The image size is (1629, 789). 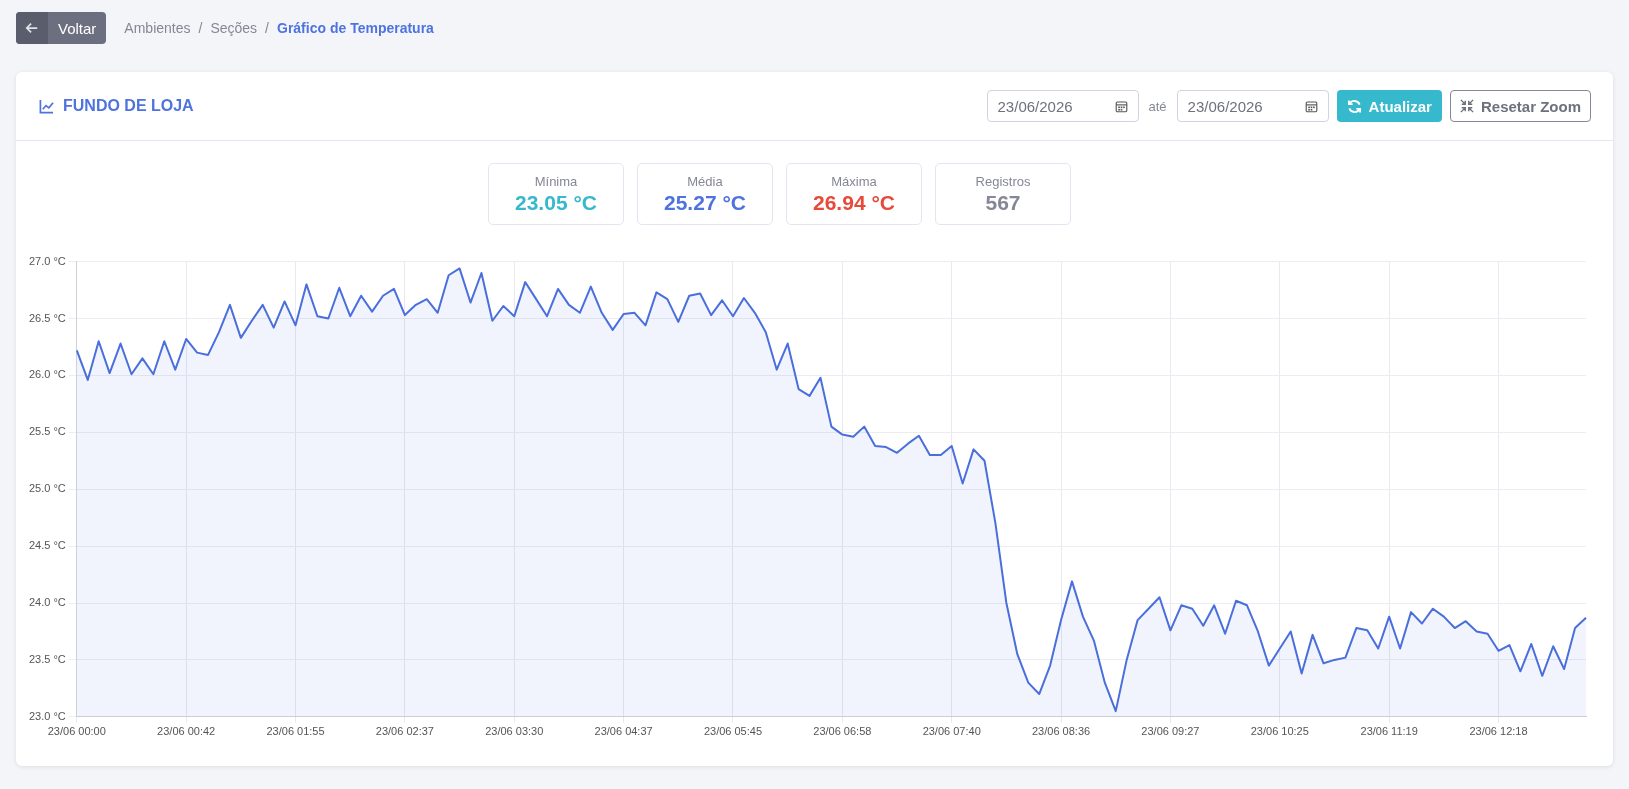 I want to click on x-tick-label: 23/06 06:58, so click(x=842, y=731).